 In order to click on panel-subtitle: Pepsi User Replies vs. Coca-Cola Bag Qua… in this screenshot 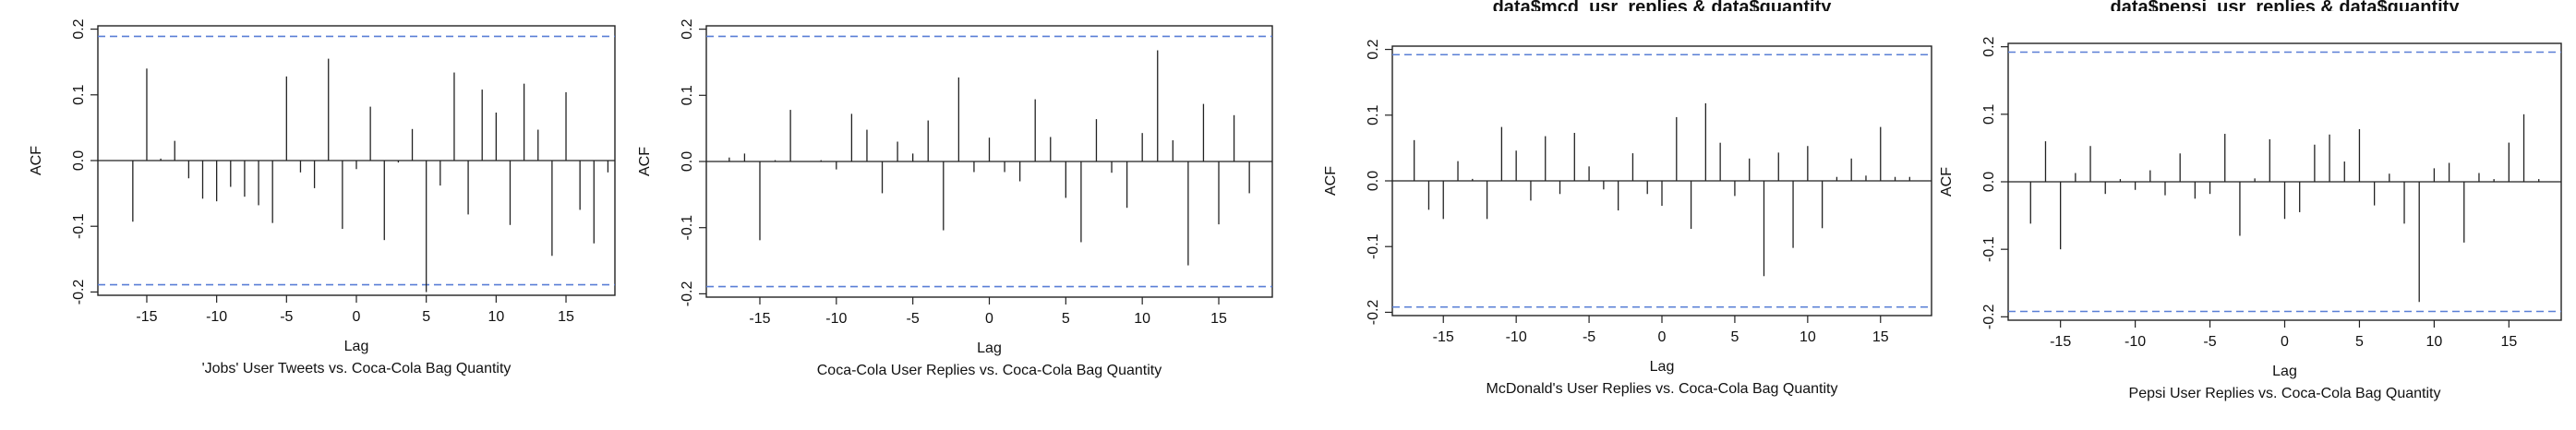, I will do `click(2285, 393)`.